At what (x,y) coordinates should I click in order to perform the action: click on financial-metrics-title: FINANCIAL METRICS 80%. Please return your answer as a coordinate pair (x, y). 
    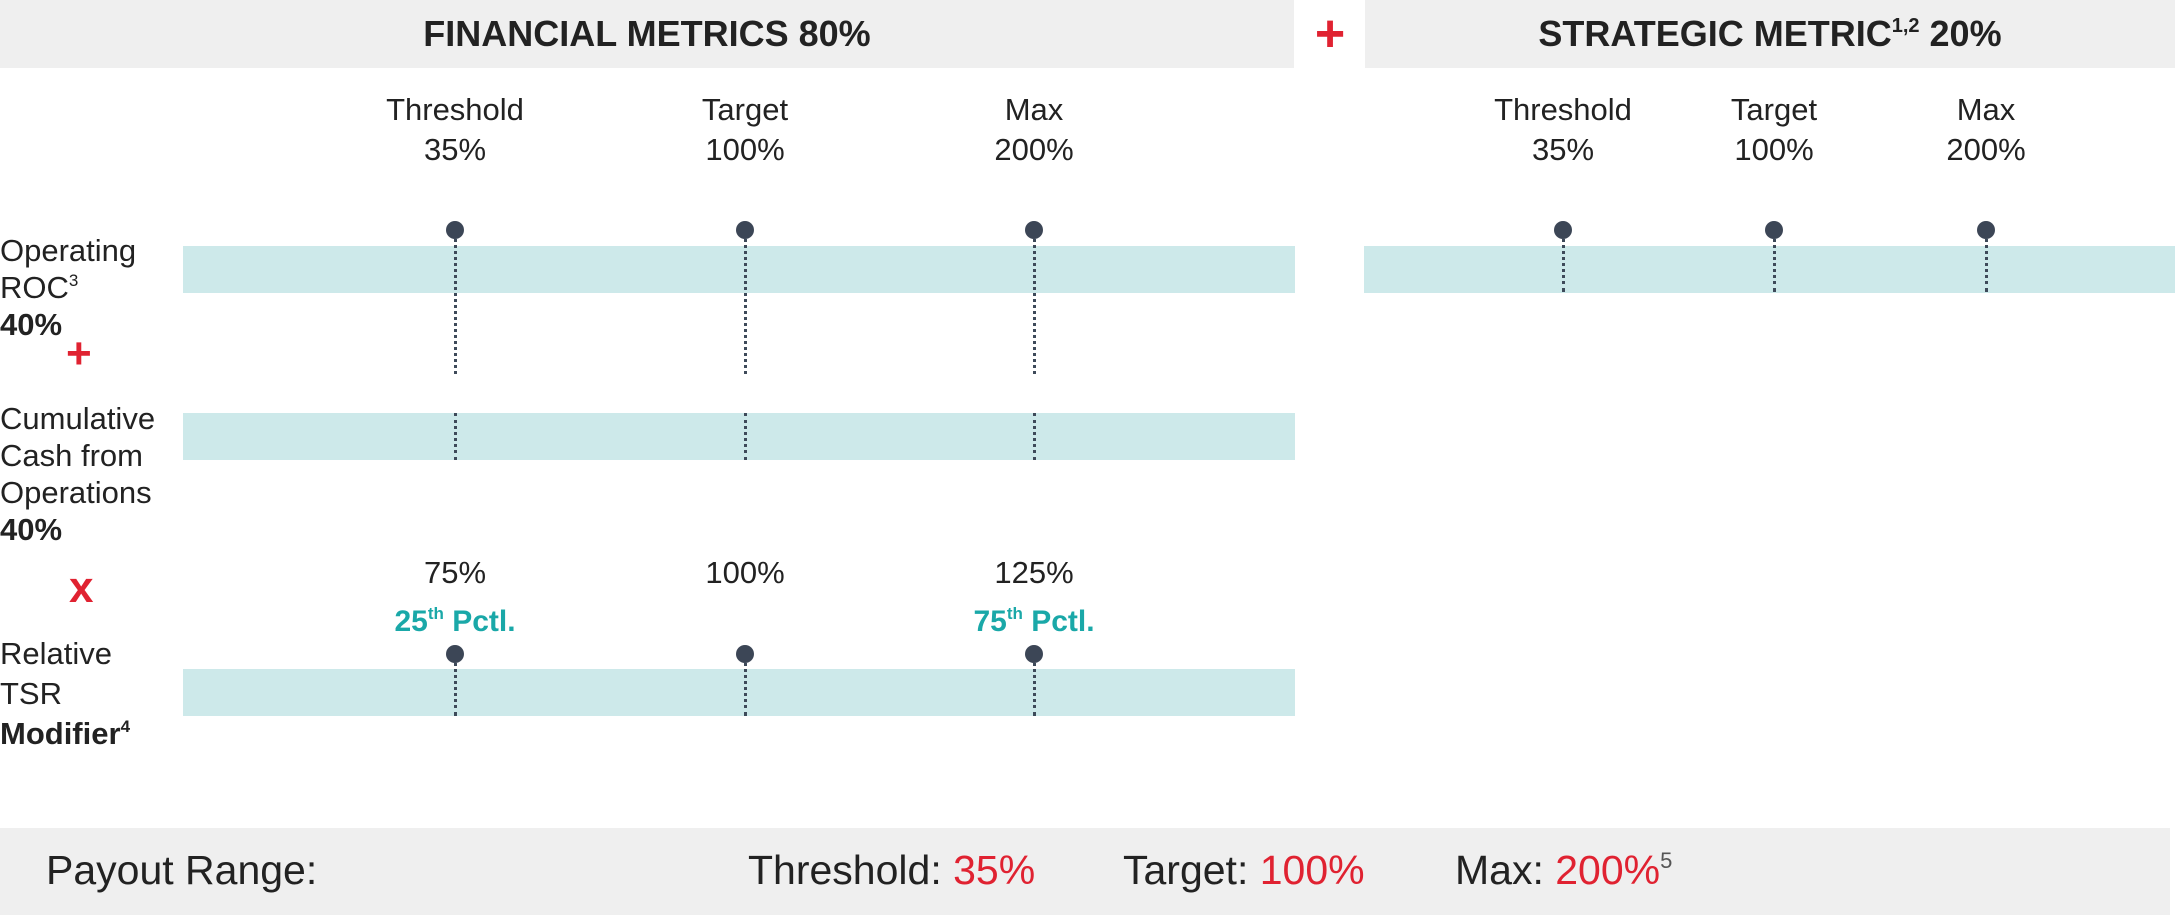
    Looking at the image, I should click on (647, 33).